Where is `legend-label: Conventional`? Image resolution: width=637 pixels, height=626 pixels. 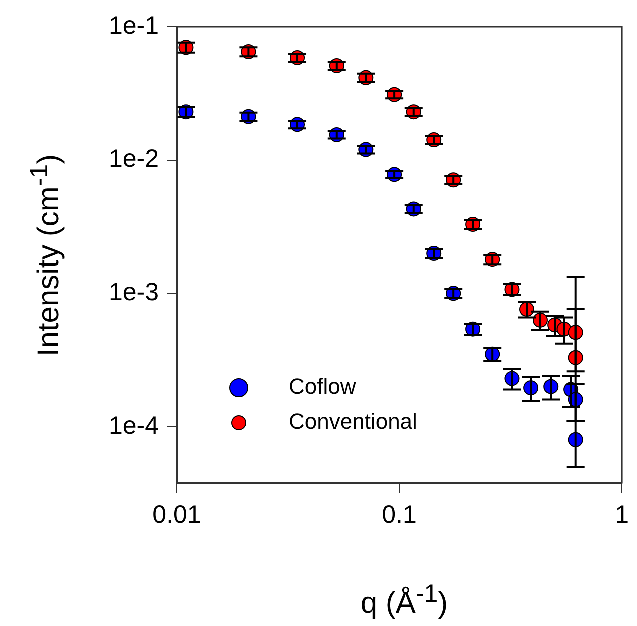
legend-label: Conventional is located at coordinates (353, 421).